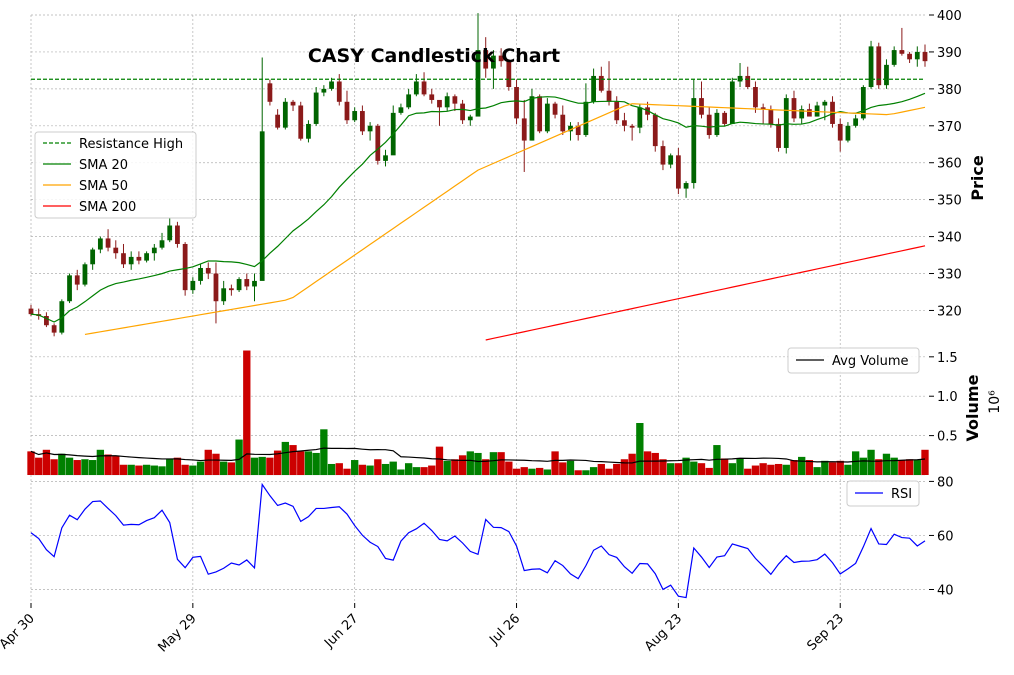  What do you see at coordinates (853, 360) in the screenshot?
I see `volume-legend: Avg Volume` at bounding box center [853, 360].